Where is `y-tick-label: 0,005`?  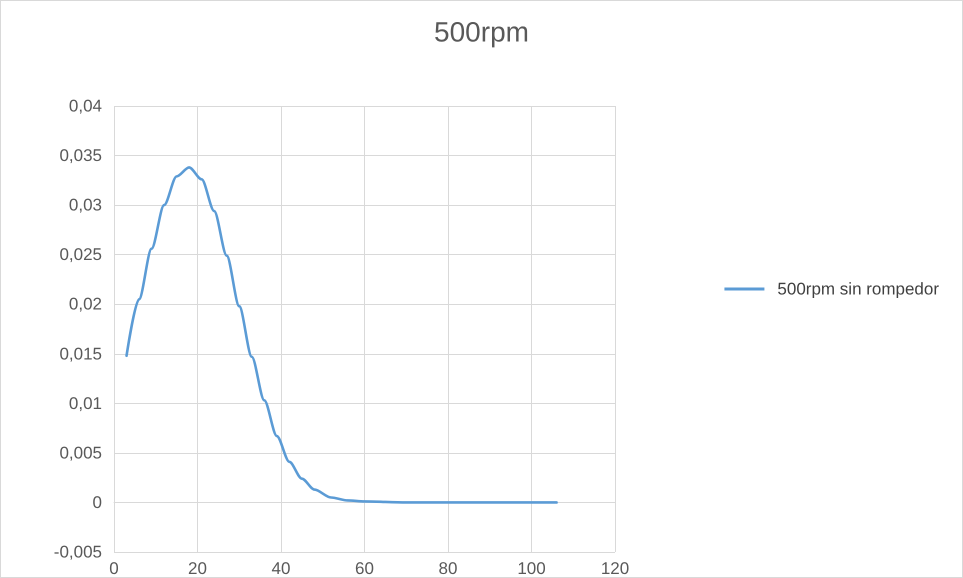
y-tick-label: 0,005 is located at coordinates (80, 452).